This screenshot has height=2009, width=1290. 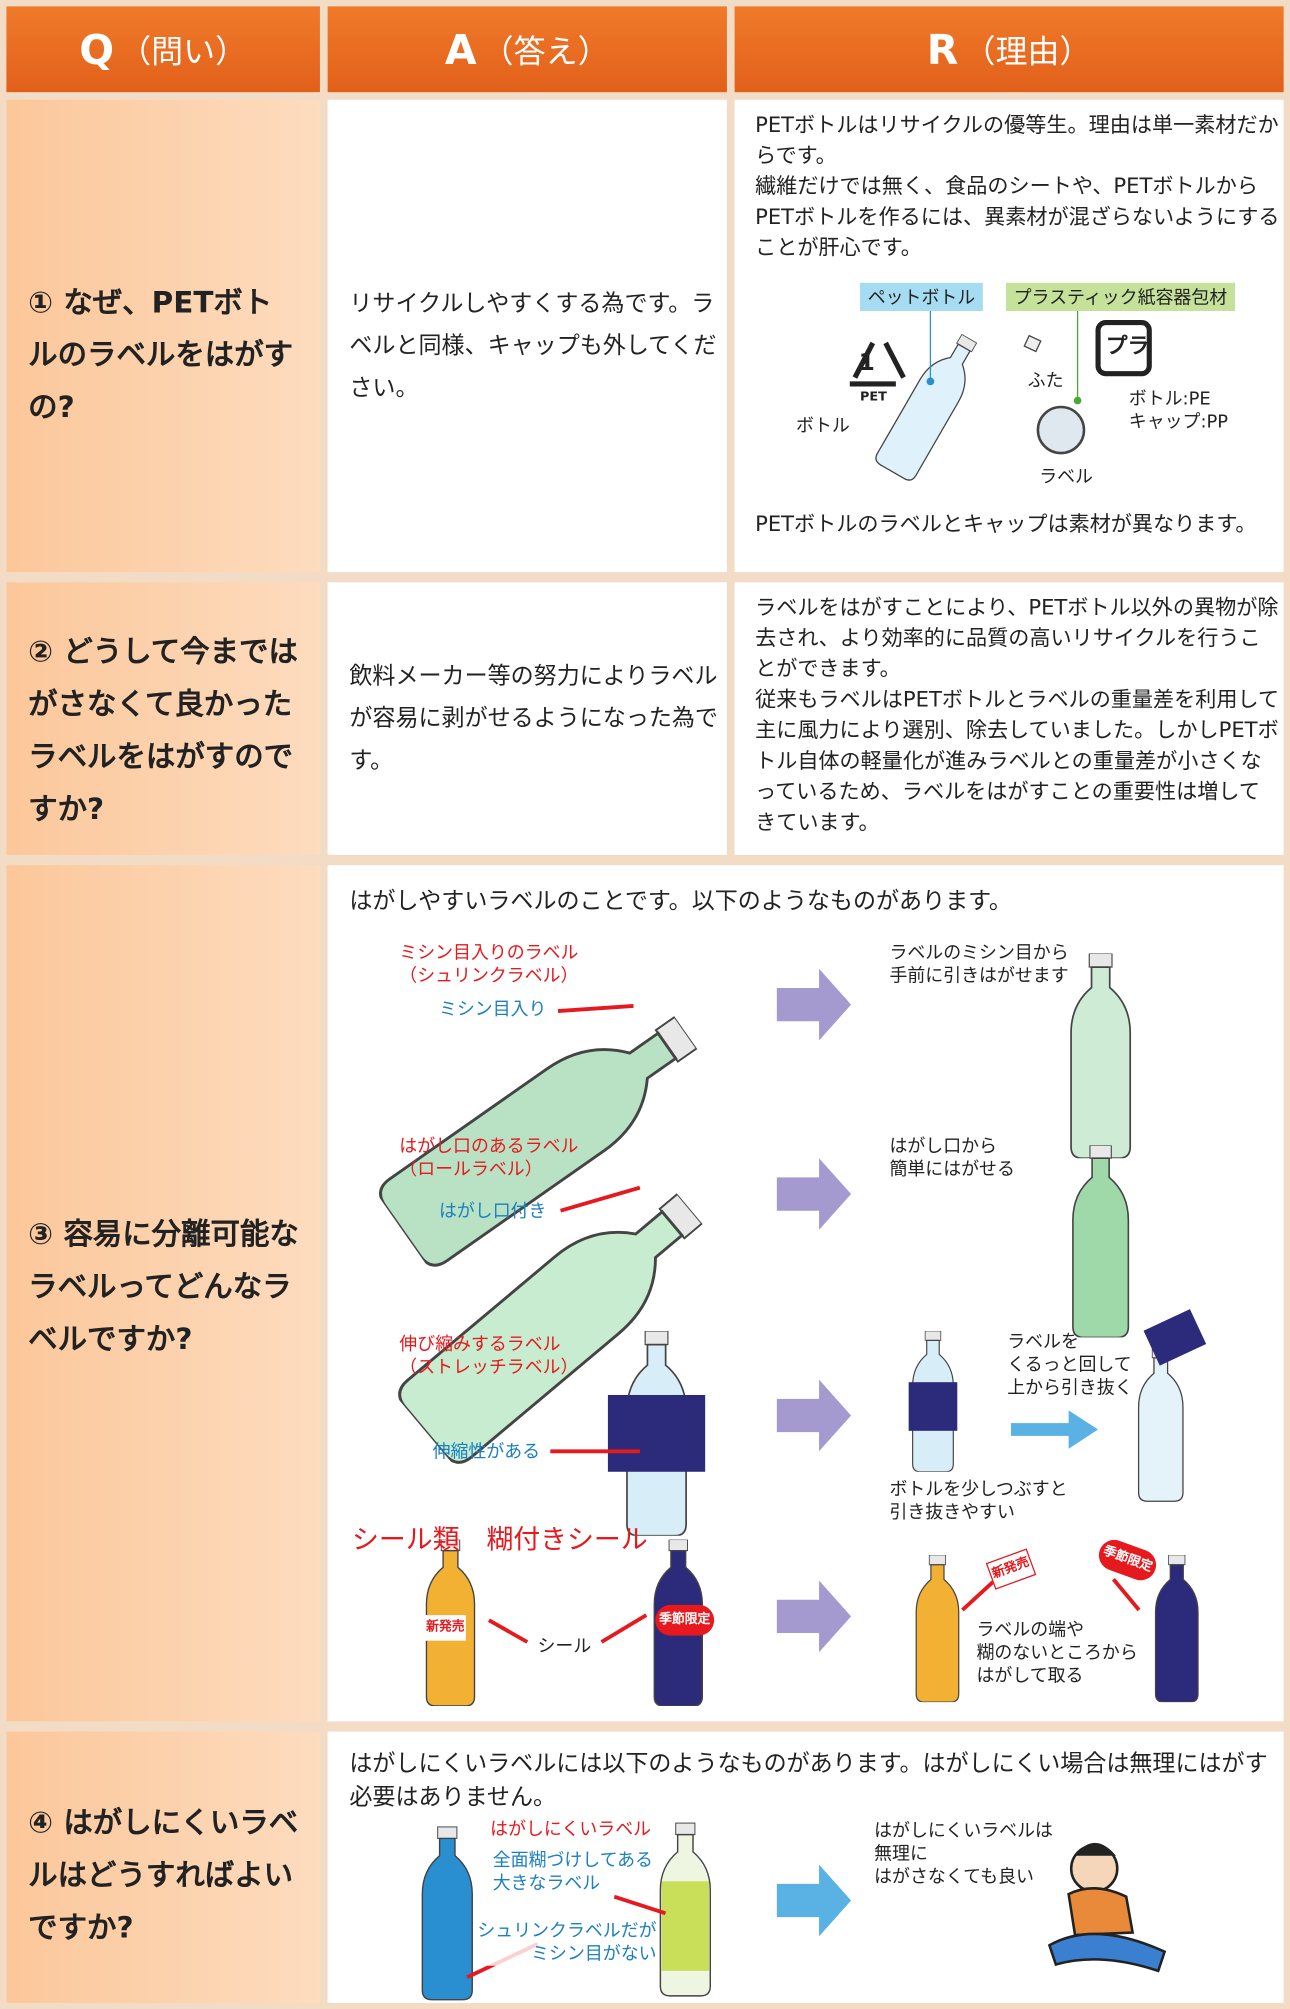 What do you see at coordinates (533, 346) in the screenshot?
I see `answer-text: リサイクルしやすくする為です。ラベルと同様、キャップも外してください。` at bounding box center [533, 346].